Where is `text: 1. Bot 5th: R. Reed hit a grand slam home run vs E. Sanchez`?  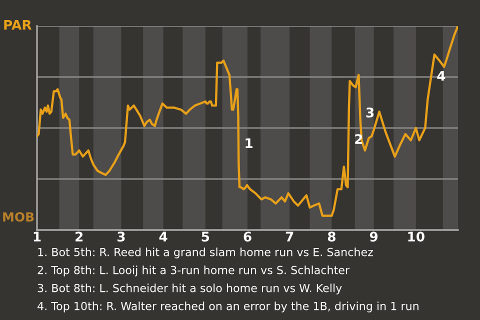 text: 1. Bot 5th: R. Reed hit a grand slam home run vs E. Sanchez is located at coordinates (205, 253).